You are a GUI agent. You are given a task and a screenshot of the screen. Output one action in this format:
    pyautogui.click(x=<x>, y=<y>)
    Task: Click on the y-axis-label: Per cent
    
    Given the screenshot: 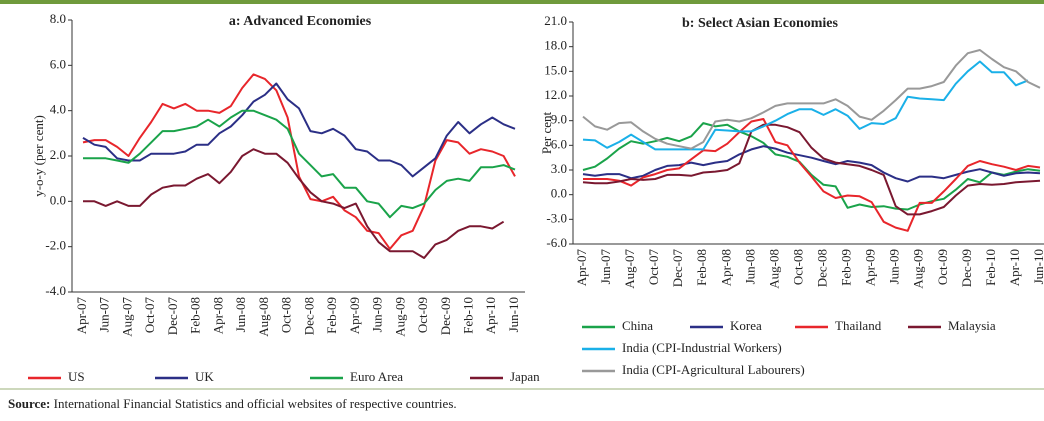 What is the action you would take?
    pyautogui.click(x=546, y=132)
    